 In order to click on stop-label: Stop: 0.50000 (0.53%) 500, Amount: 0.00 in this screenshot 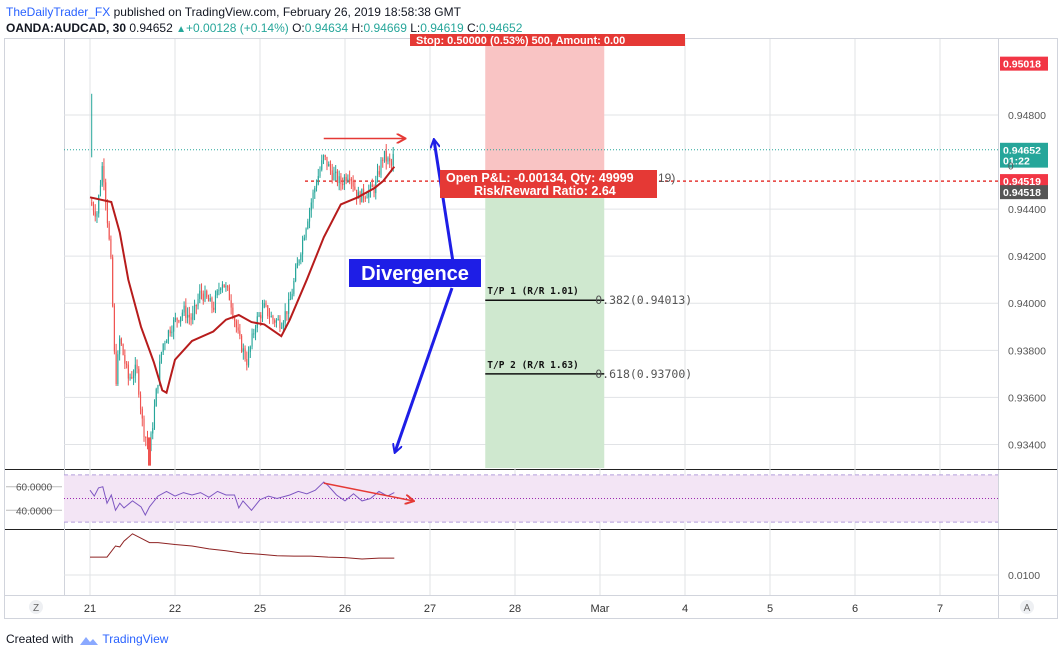, I will do `click(520, 41)`.